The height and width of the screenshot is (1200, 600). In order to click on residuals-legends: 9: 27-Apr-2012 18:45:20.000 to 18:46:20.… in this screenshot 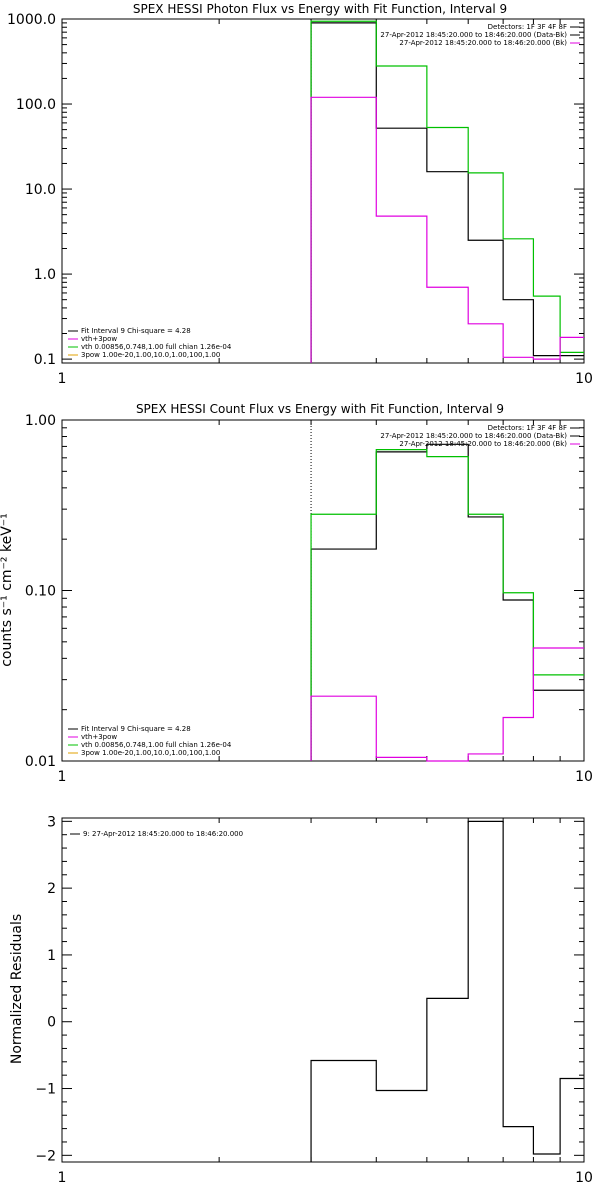, I will do `click(156, 834)`.